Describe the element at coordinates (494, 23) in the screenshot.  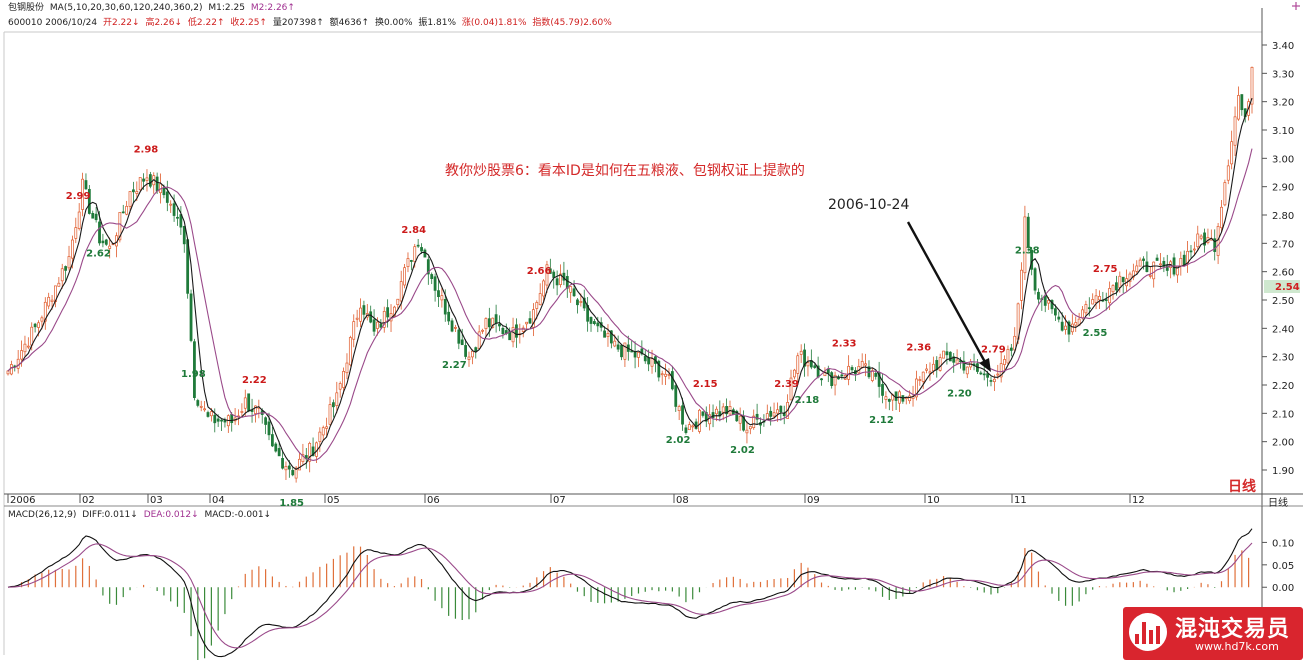
I see `change-value: 涨(0.04)1.81%` at that location.